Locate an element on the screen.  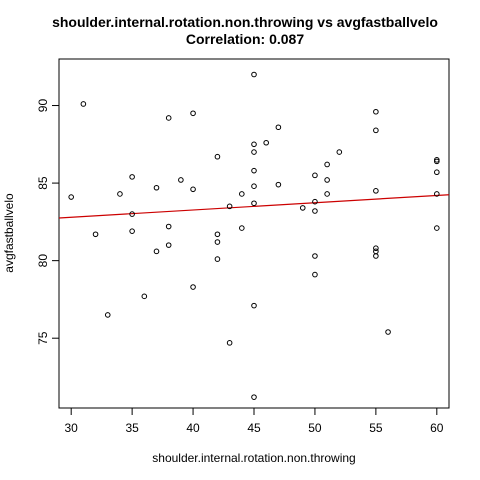
y-axis-label: avgfastballvelo is located at coordinates (9, 233).